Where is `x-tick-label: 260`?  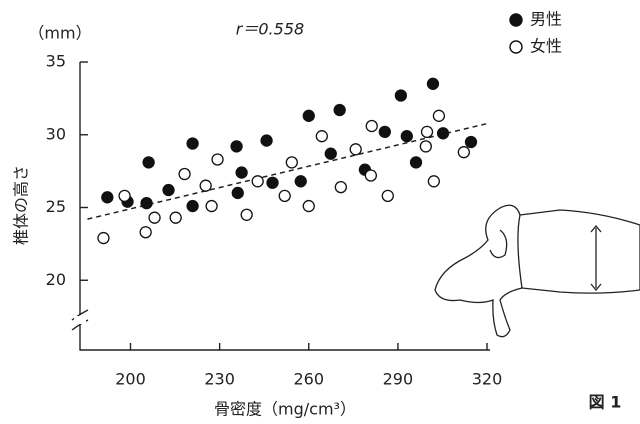 x-tick-label: 260 is located at coordinates (308, 379).